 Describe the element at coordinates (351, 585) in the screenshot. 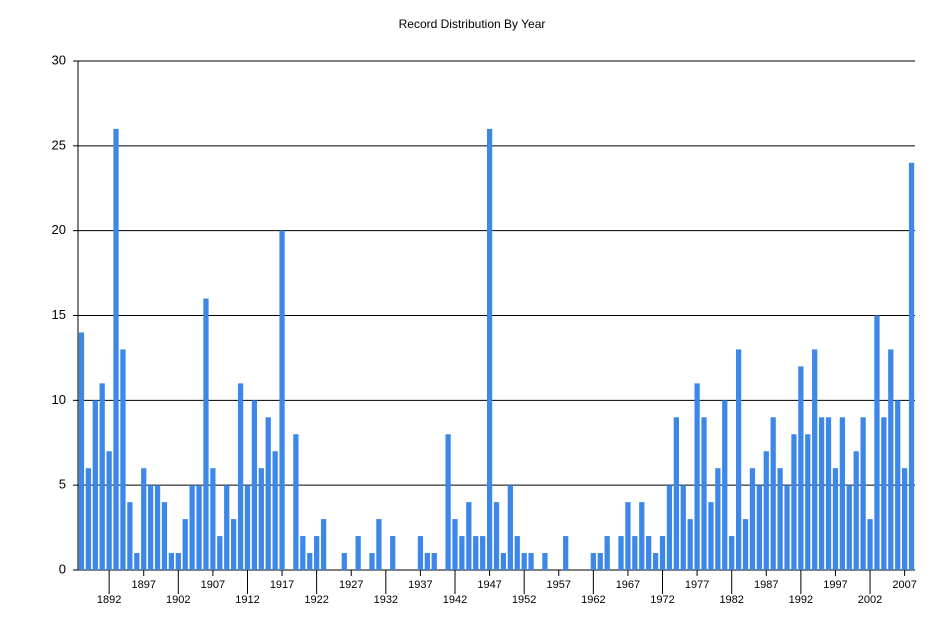

I see `x-tick-label: 1927` at that location.